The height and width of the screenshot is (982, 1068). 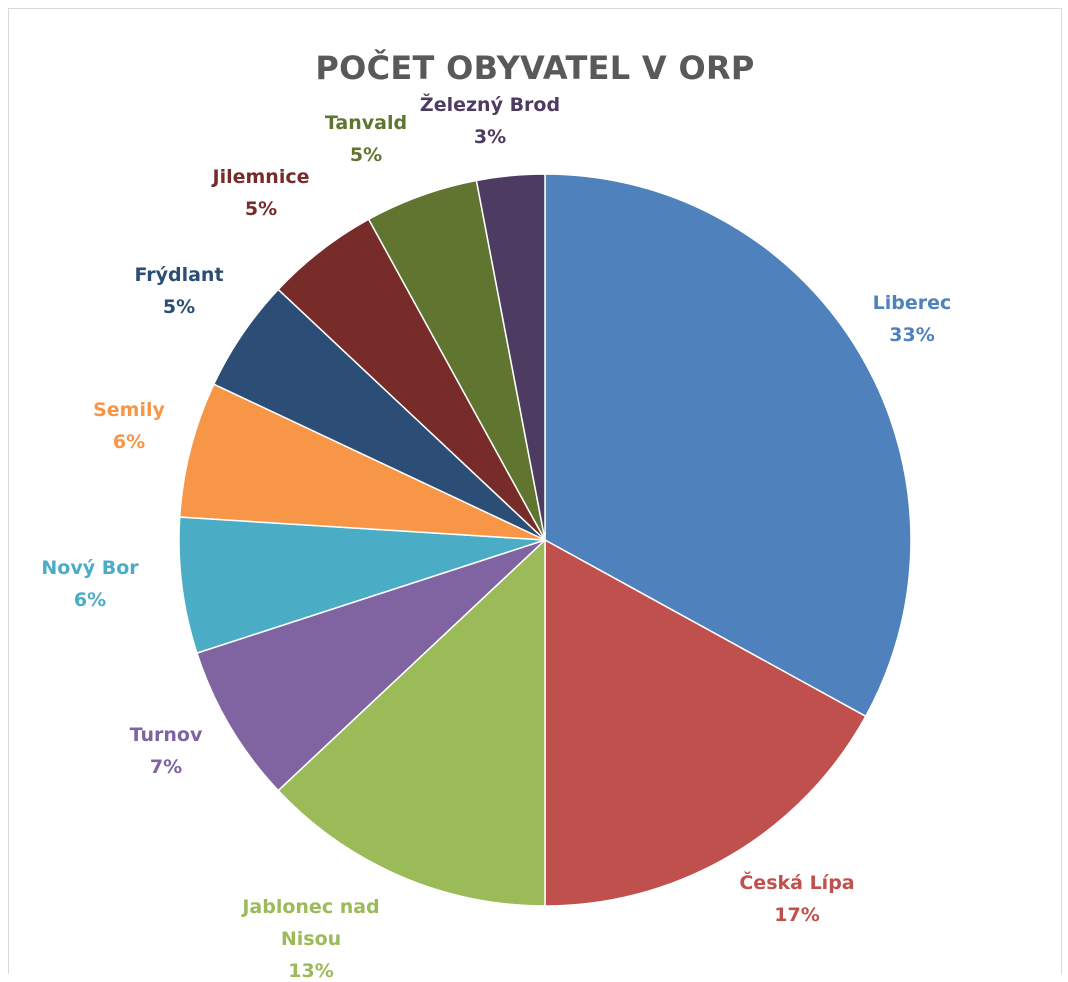 What do you see at coordinates (129, 410) in the screenshot?
I see `data-label-category: Semily` at bounding box center [129, 410].